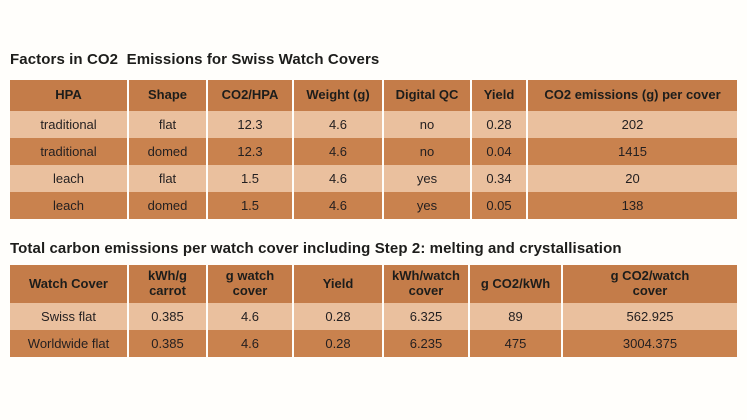  Describe the element at coordinates (649, 343) in the screenshot. I see `cell-g-co2-per-watch-cover: 3004.375` at that location.